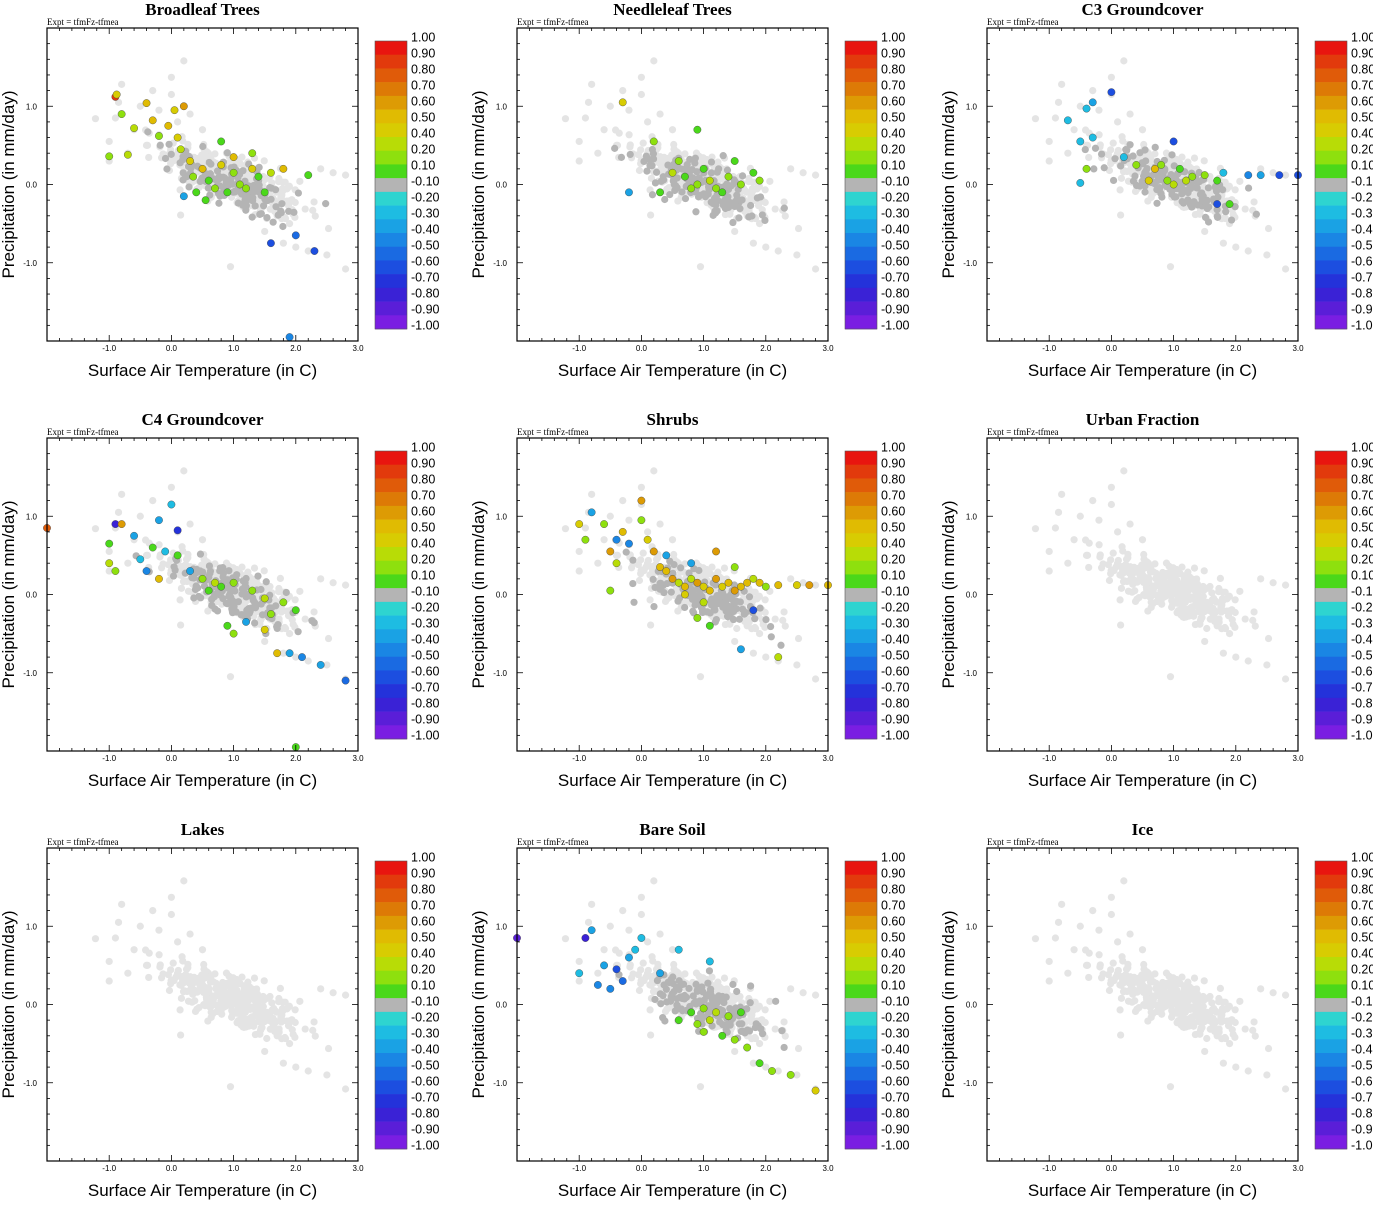  Describe the element at coordinates (425, 1130) in the screenshot. I see `colorbar-label: -0.90` at that location.